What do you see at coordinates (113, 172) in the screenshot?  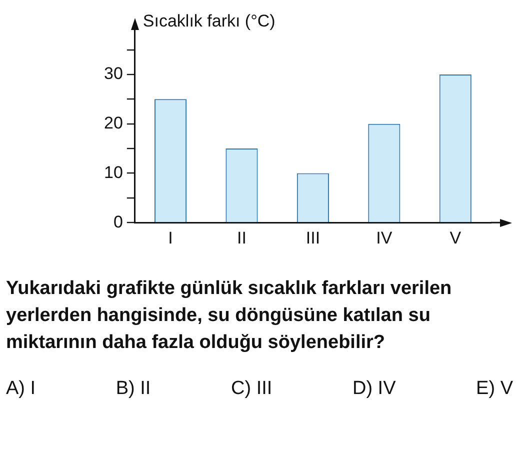 I see `y-tick-label: 10` at bounding box center [113, 172].